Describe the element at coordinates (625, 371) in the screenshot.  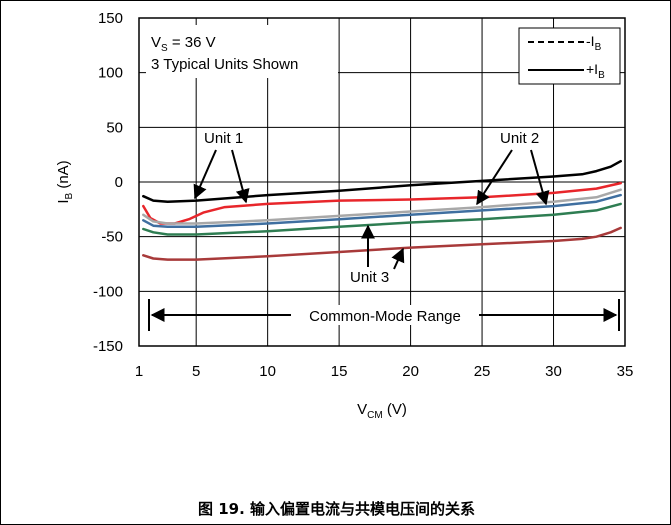
I see `x-tick-label: 35` at that location.